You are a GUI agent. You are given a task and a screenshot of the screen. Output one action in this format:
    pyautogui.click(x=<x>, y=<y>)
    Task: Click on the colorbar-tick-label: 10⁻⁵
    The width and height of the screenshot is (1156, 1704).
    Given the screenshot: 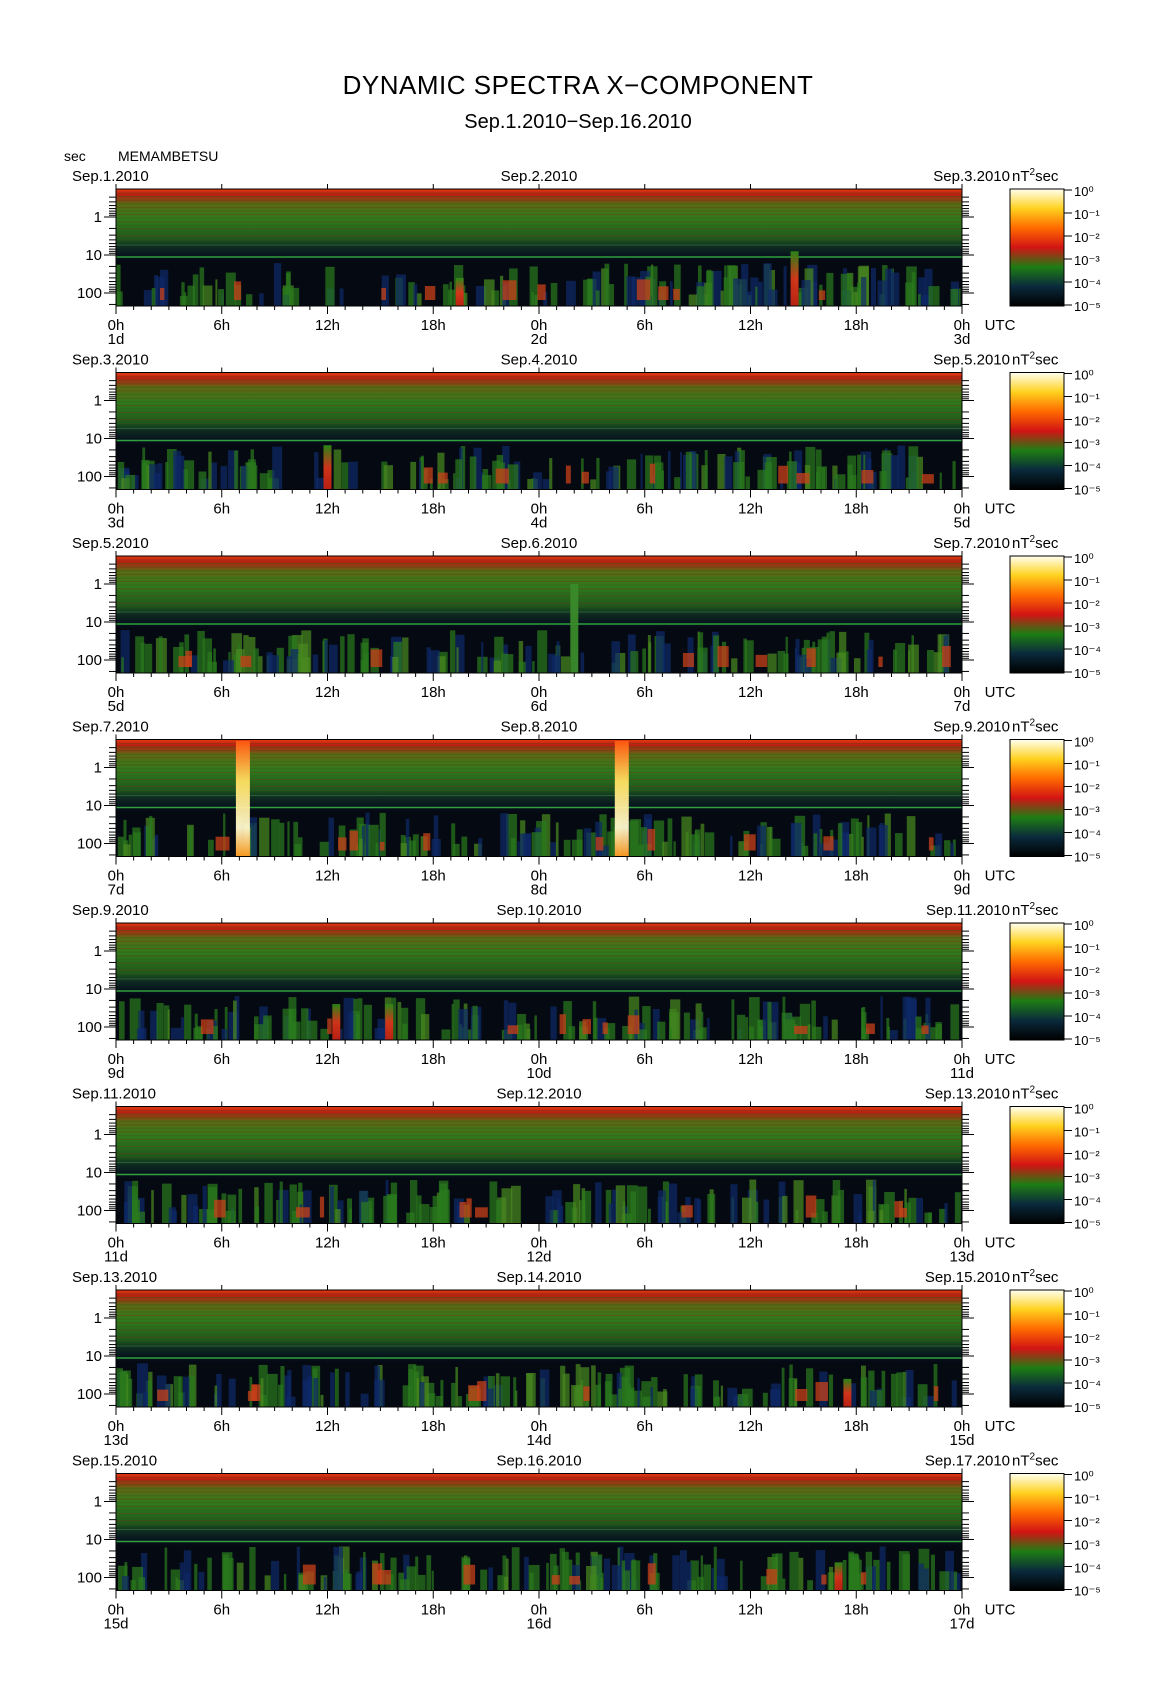 What is the action you would take?
    pyautogui.click(x=1087, y=673)
    